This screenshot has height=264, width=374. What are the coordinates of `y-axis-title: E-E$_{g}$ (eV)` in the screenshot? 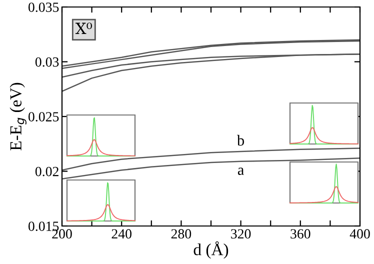 It's located at (18, 116).